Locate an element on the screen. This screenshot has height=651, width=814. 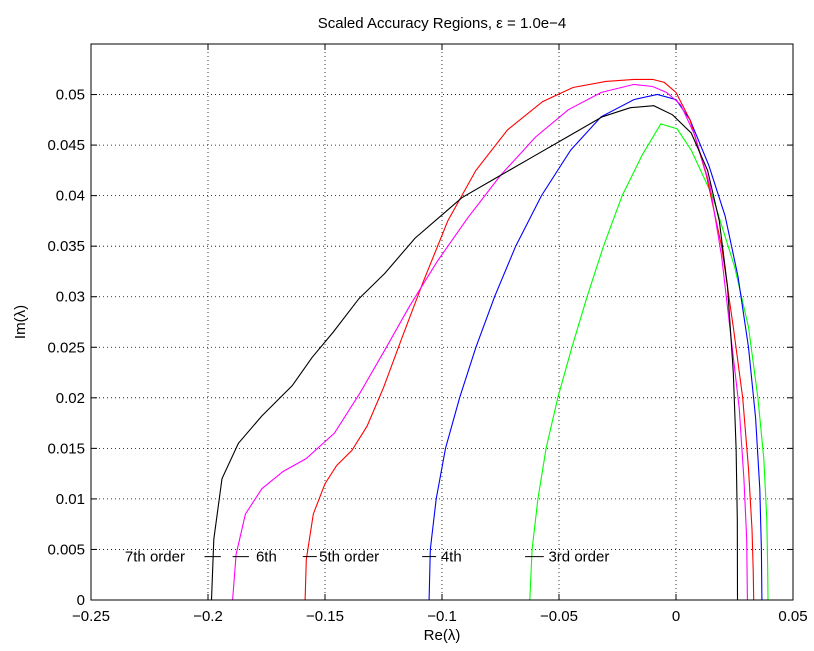
x-tick-label: 0 is located at coordinates (676, 616).